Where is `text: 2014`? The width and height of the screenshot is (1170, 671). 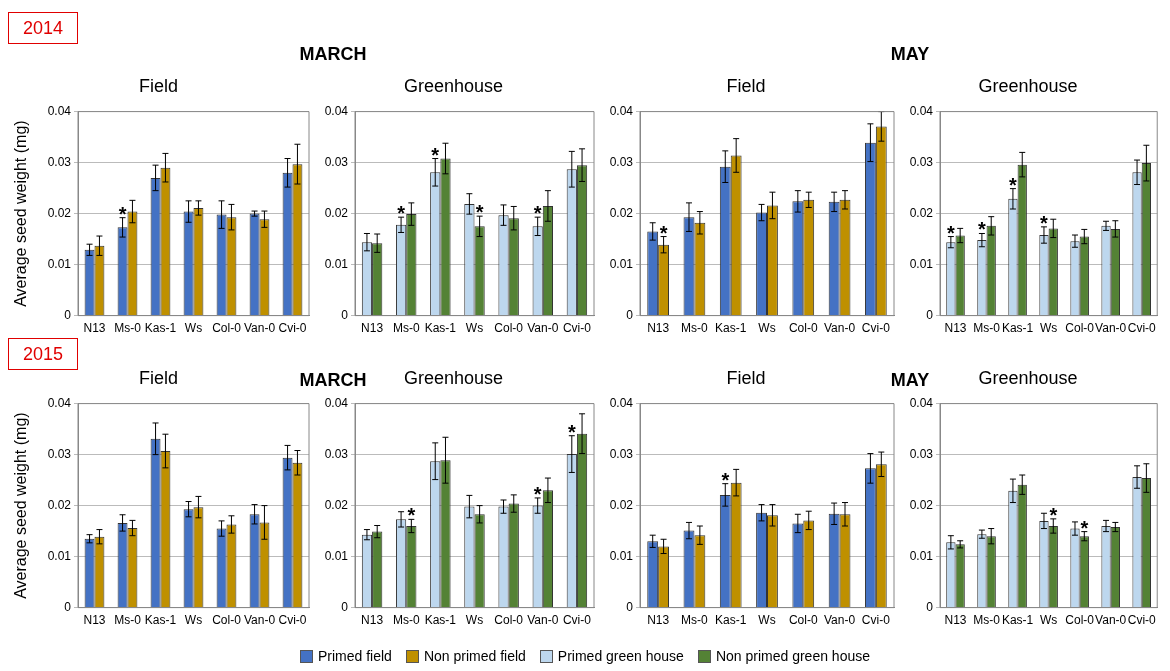 text: 2014 is located at coordinates (43, 28).